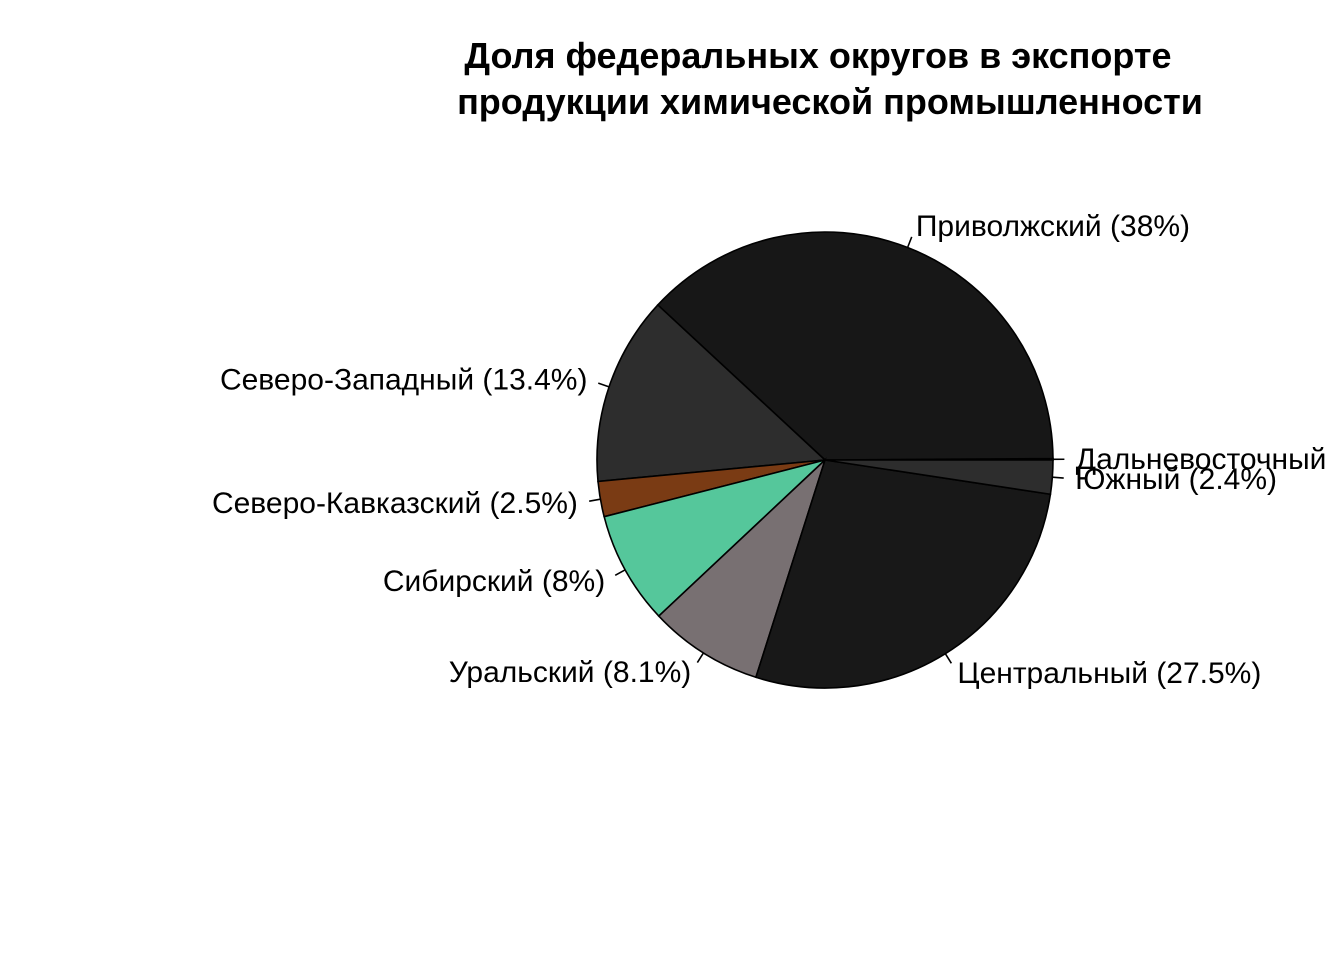 The image size is (1344, 960). Describe the element at coordinates (1176, 479) in the screenshot. I see `slice-label-южный: Южный (2.4%)` at that location.